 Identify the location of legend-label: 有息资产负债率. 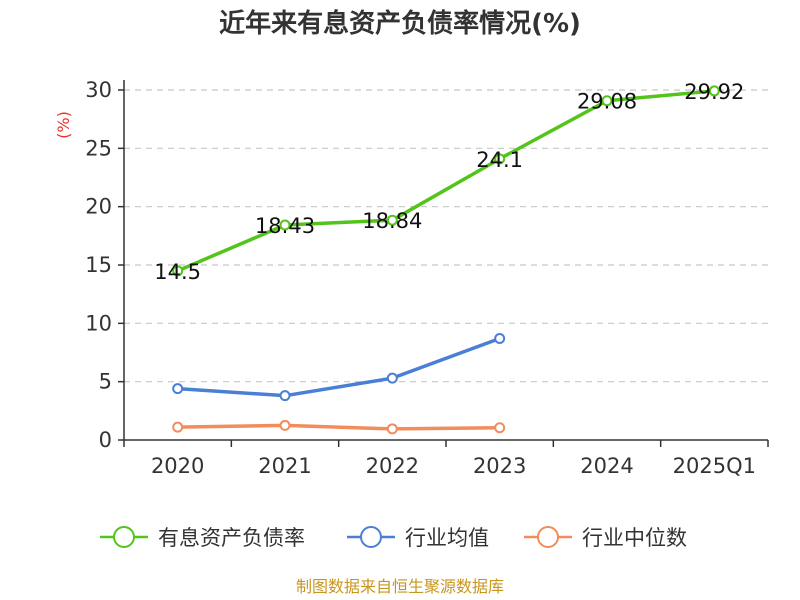
(231, 538).